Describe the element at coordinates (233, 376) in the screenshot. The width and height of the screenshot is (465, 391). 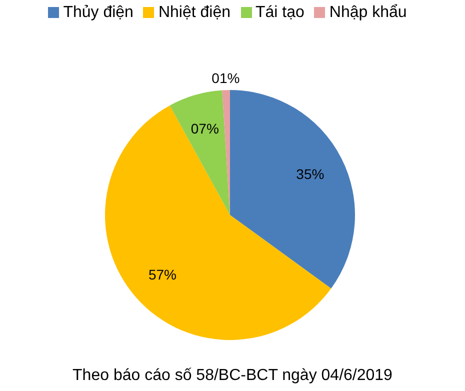
I see `text: Theo báo cáo số 58/BC-BCT ngày 04/6/2019` at that location.